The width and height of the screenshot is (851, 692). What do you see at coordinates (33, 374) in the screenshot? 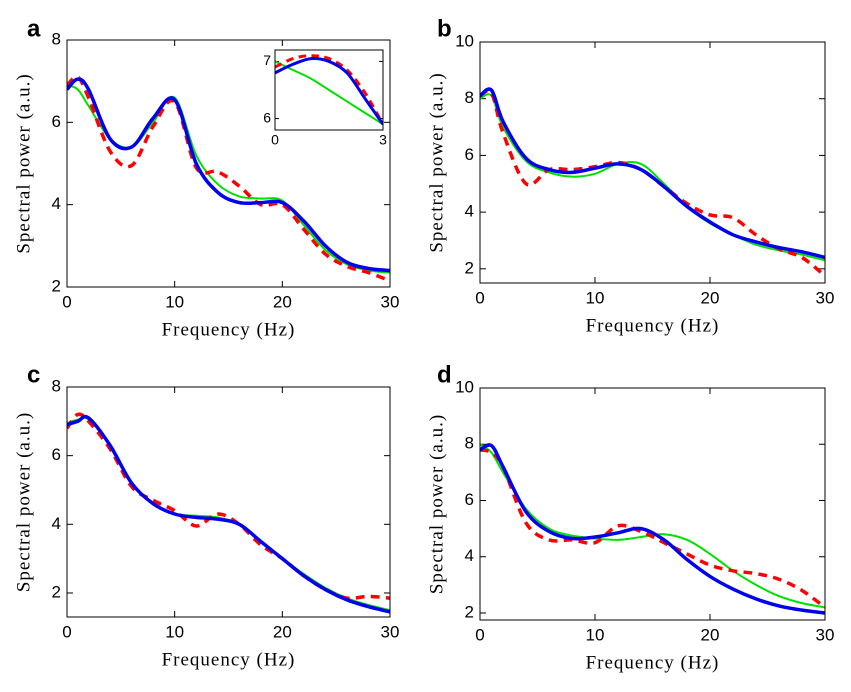
I see `panel-letter: c` at bounding box center [33, 374].